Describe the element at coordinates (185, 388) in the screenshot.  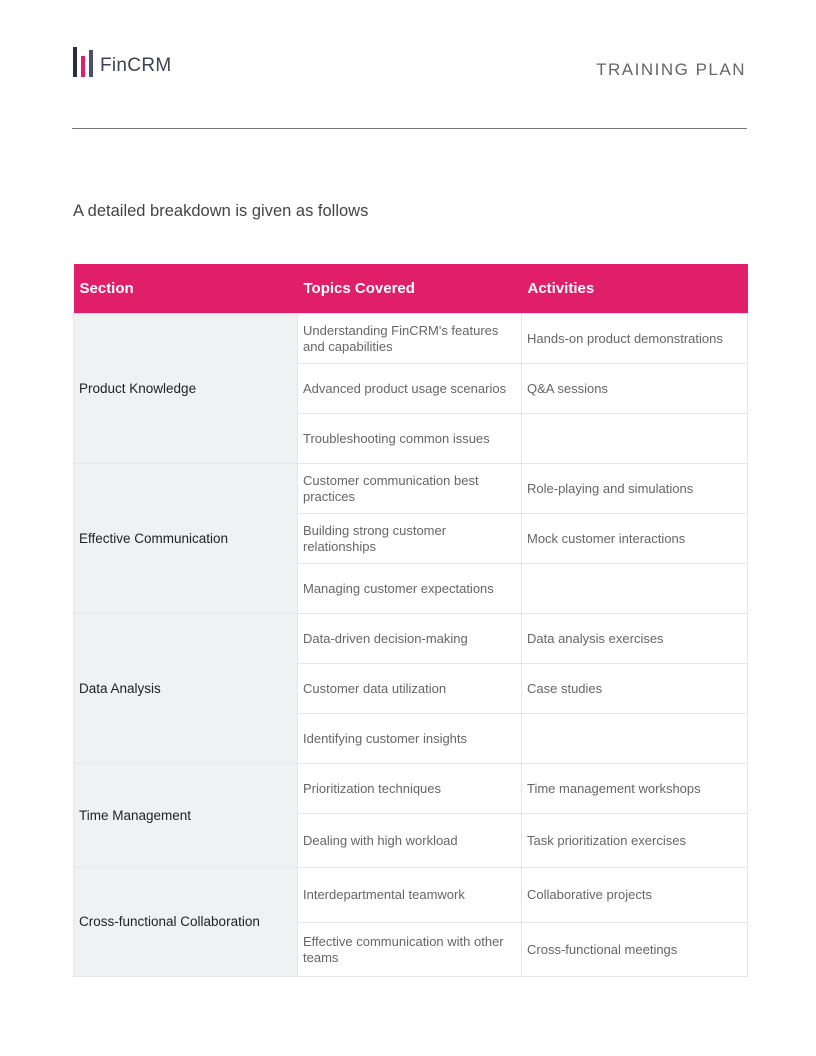
I see `section-cell: Product Knowledge` at that location.